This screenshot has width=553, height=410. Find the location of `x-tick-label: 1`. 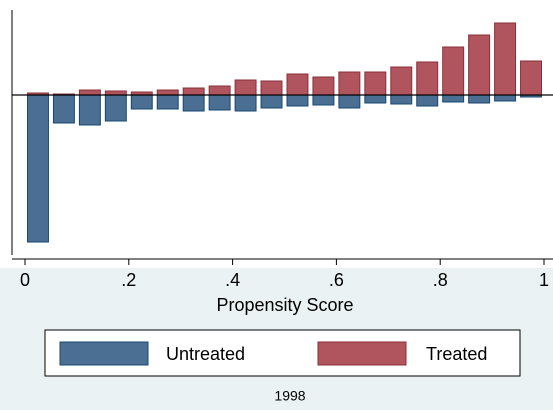

x-tick-label: 1 is located at coordinates (544, 280).